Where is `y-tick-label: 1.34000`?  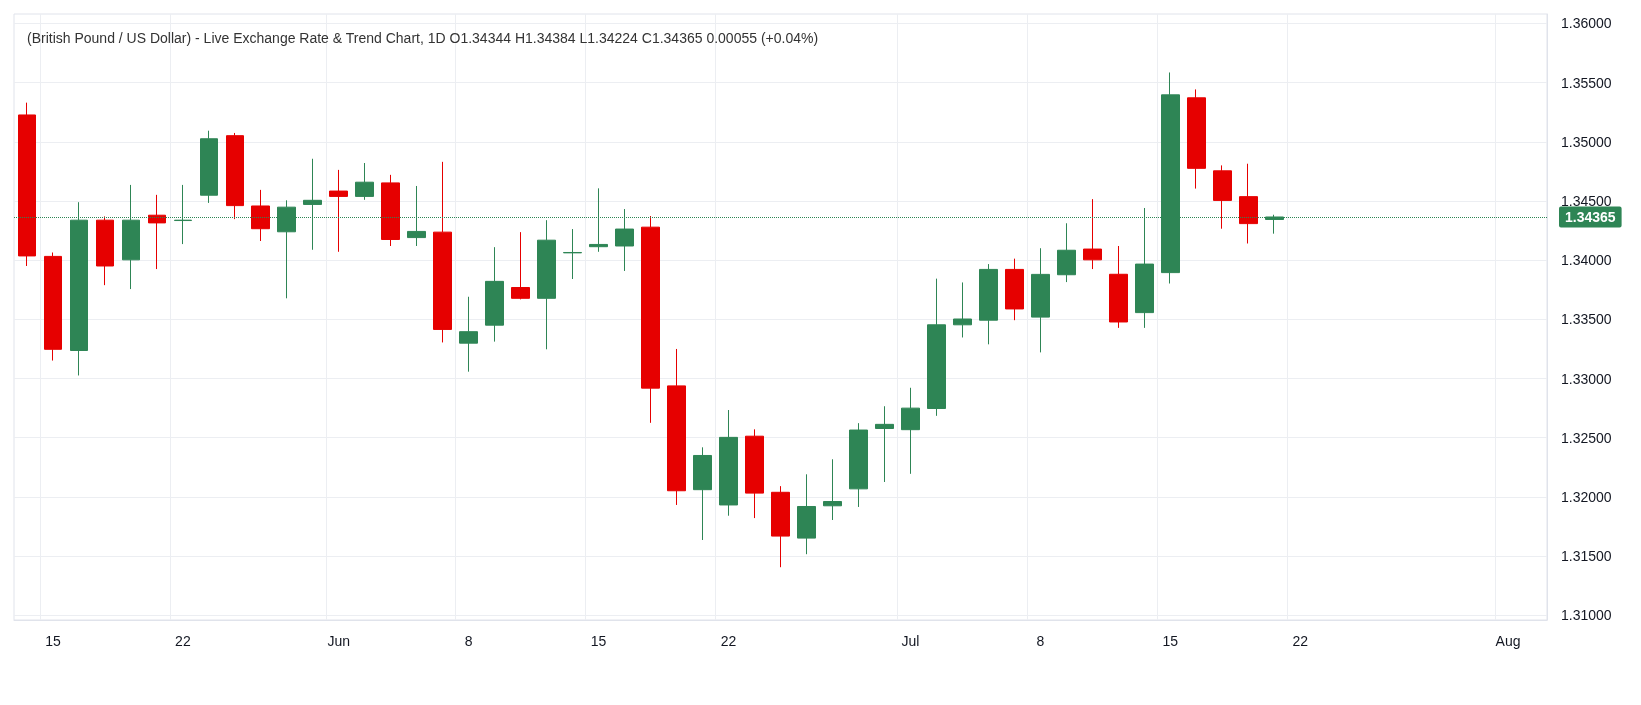
y-tick-label: 1.34000 is located at coordinates (1586, 260).